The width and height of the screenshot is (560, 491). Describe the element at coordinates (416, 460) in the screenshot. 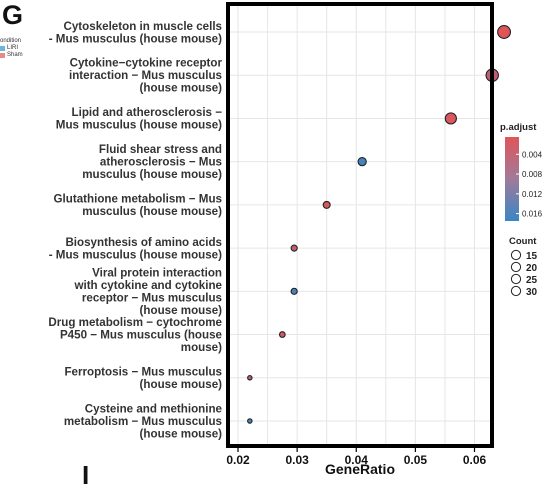

I see `x-tick-label: 0.05` at that location.